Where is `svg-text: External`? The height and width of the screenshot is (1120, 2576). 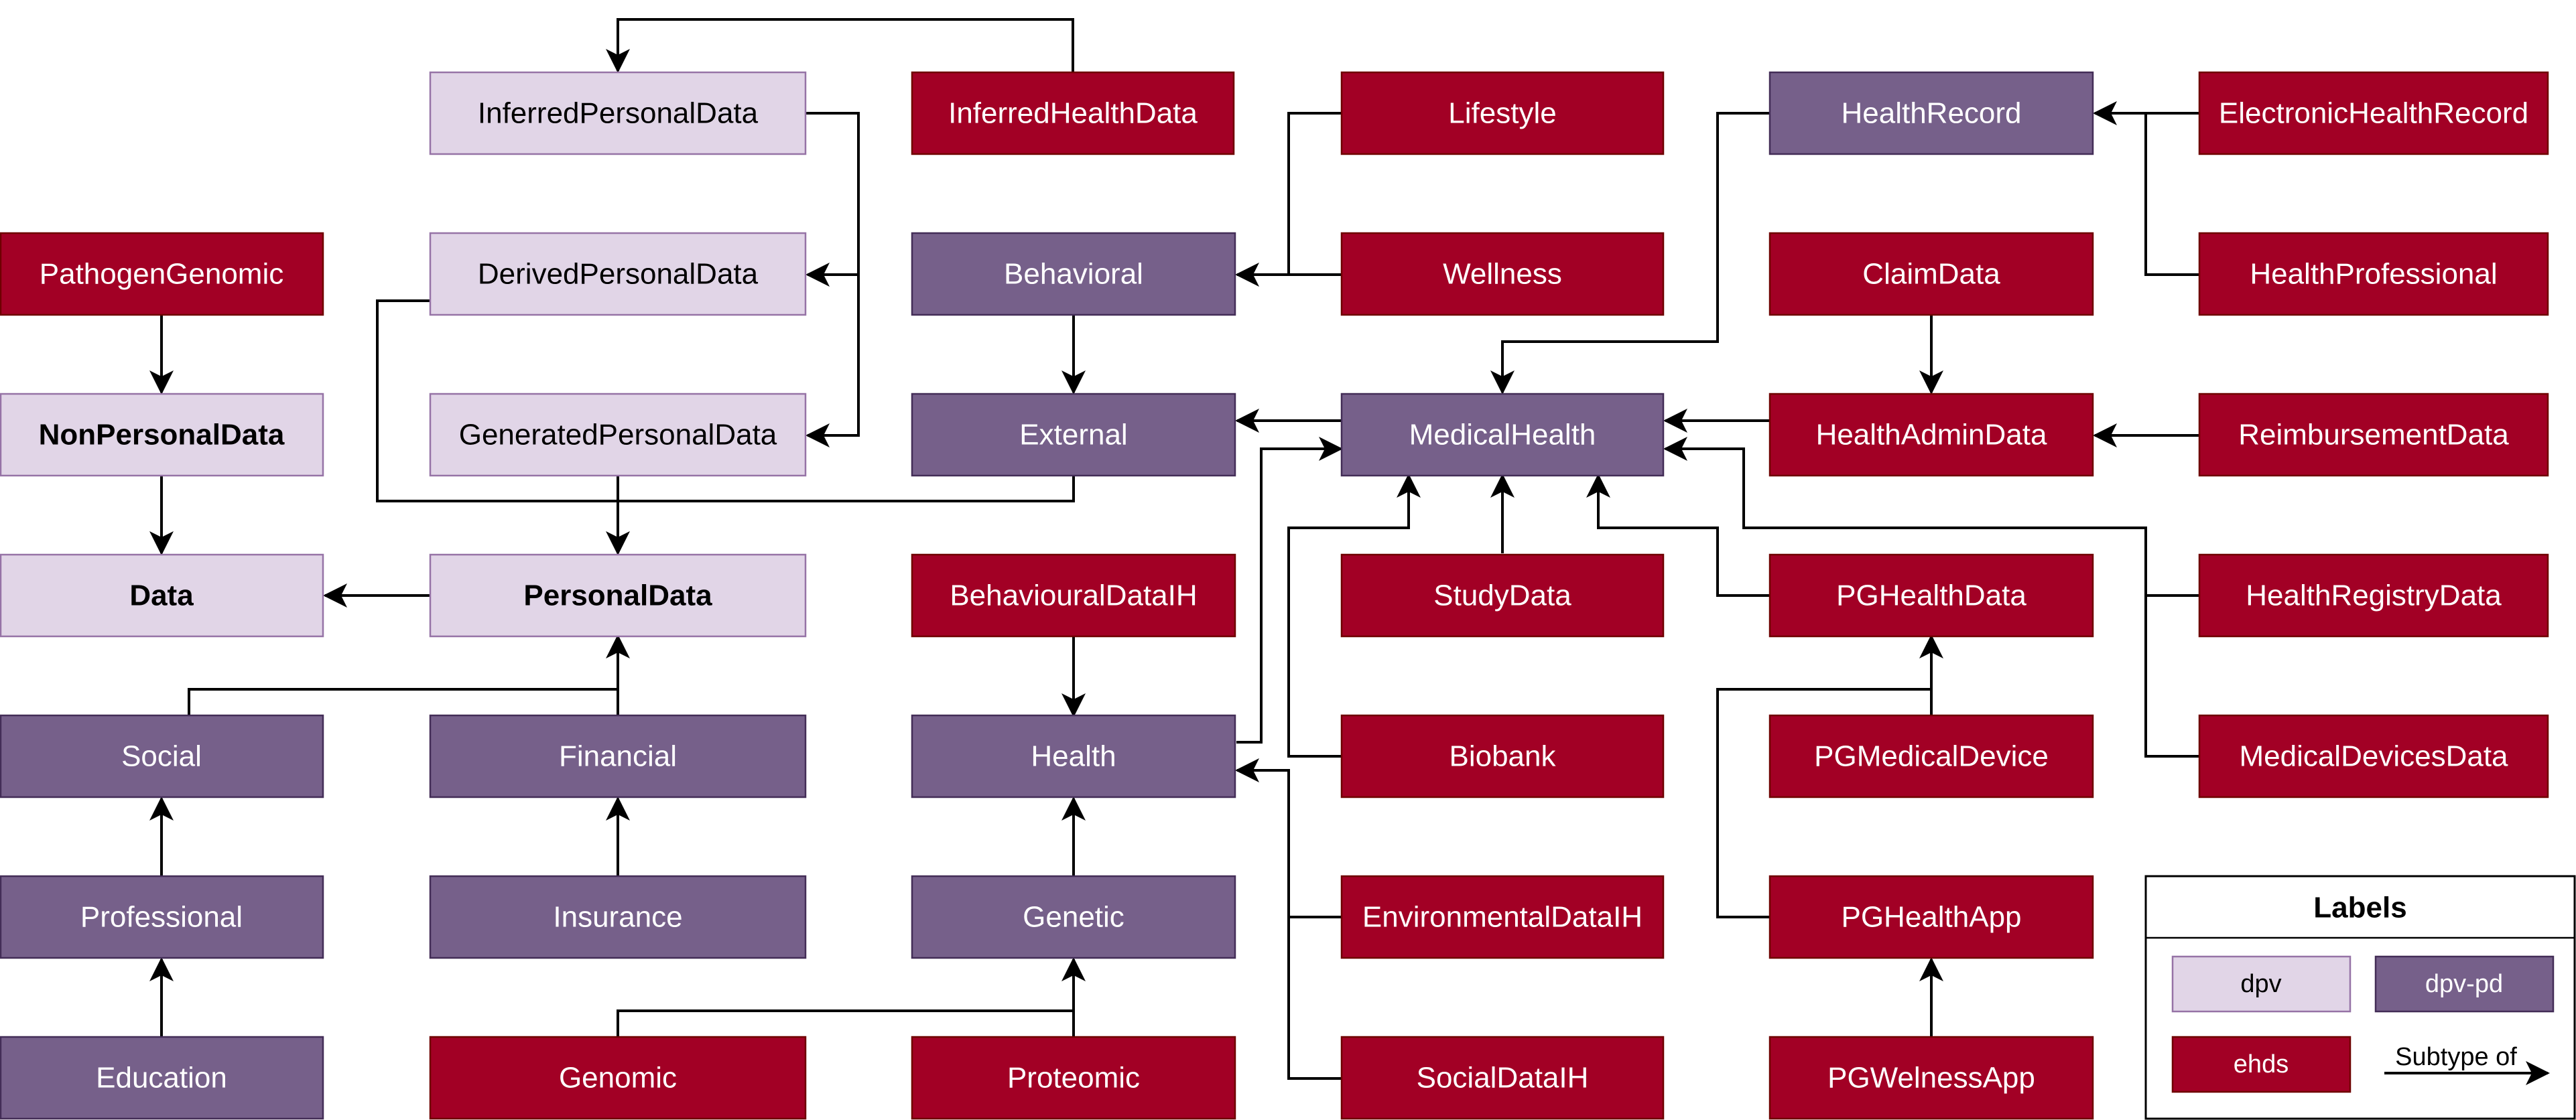
svg-text: External is located at coordinates (1073, 435).